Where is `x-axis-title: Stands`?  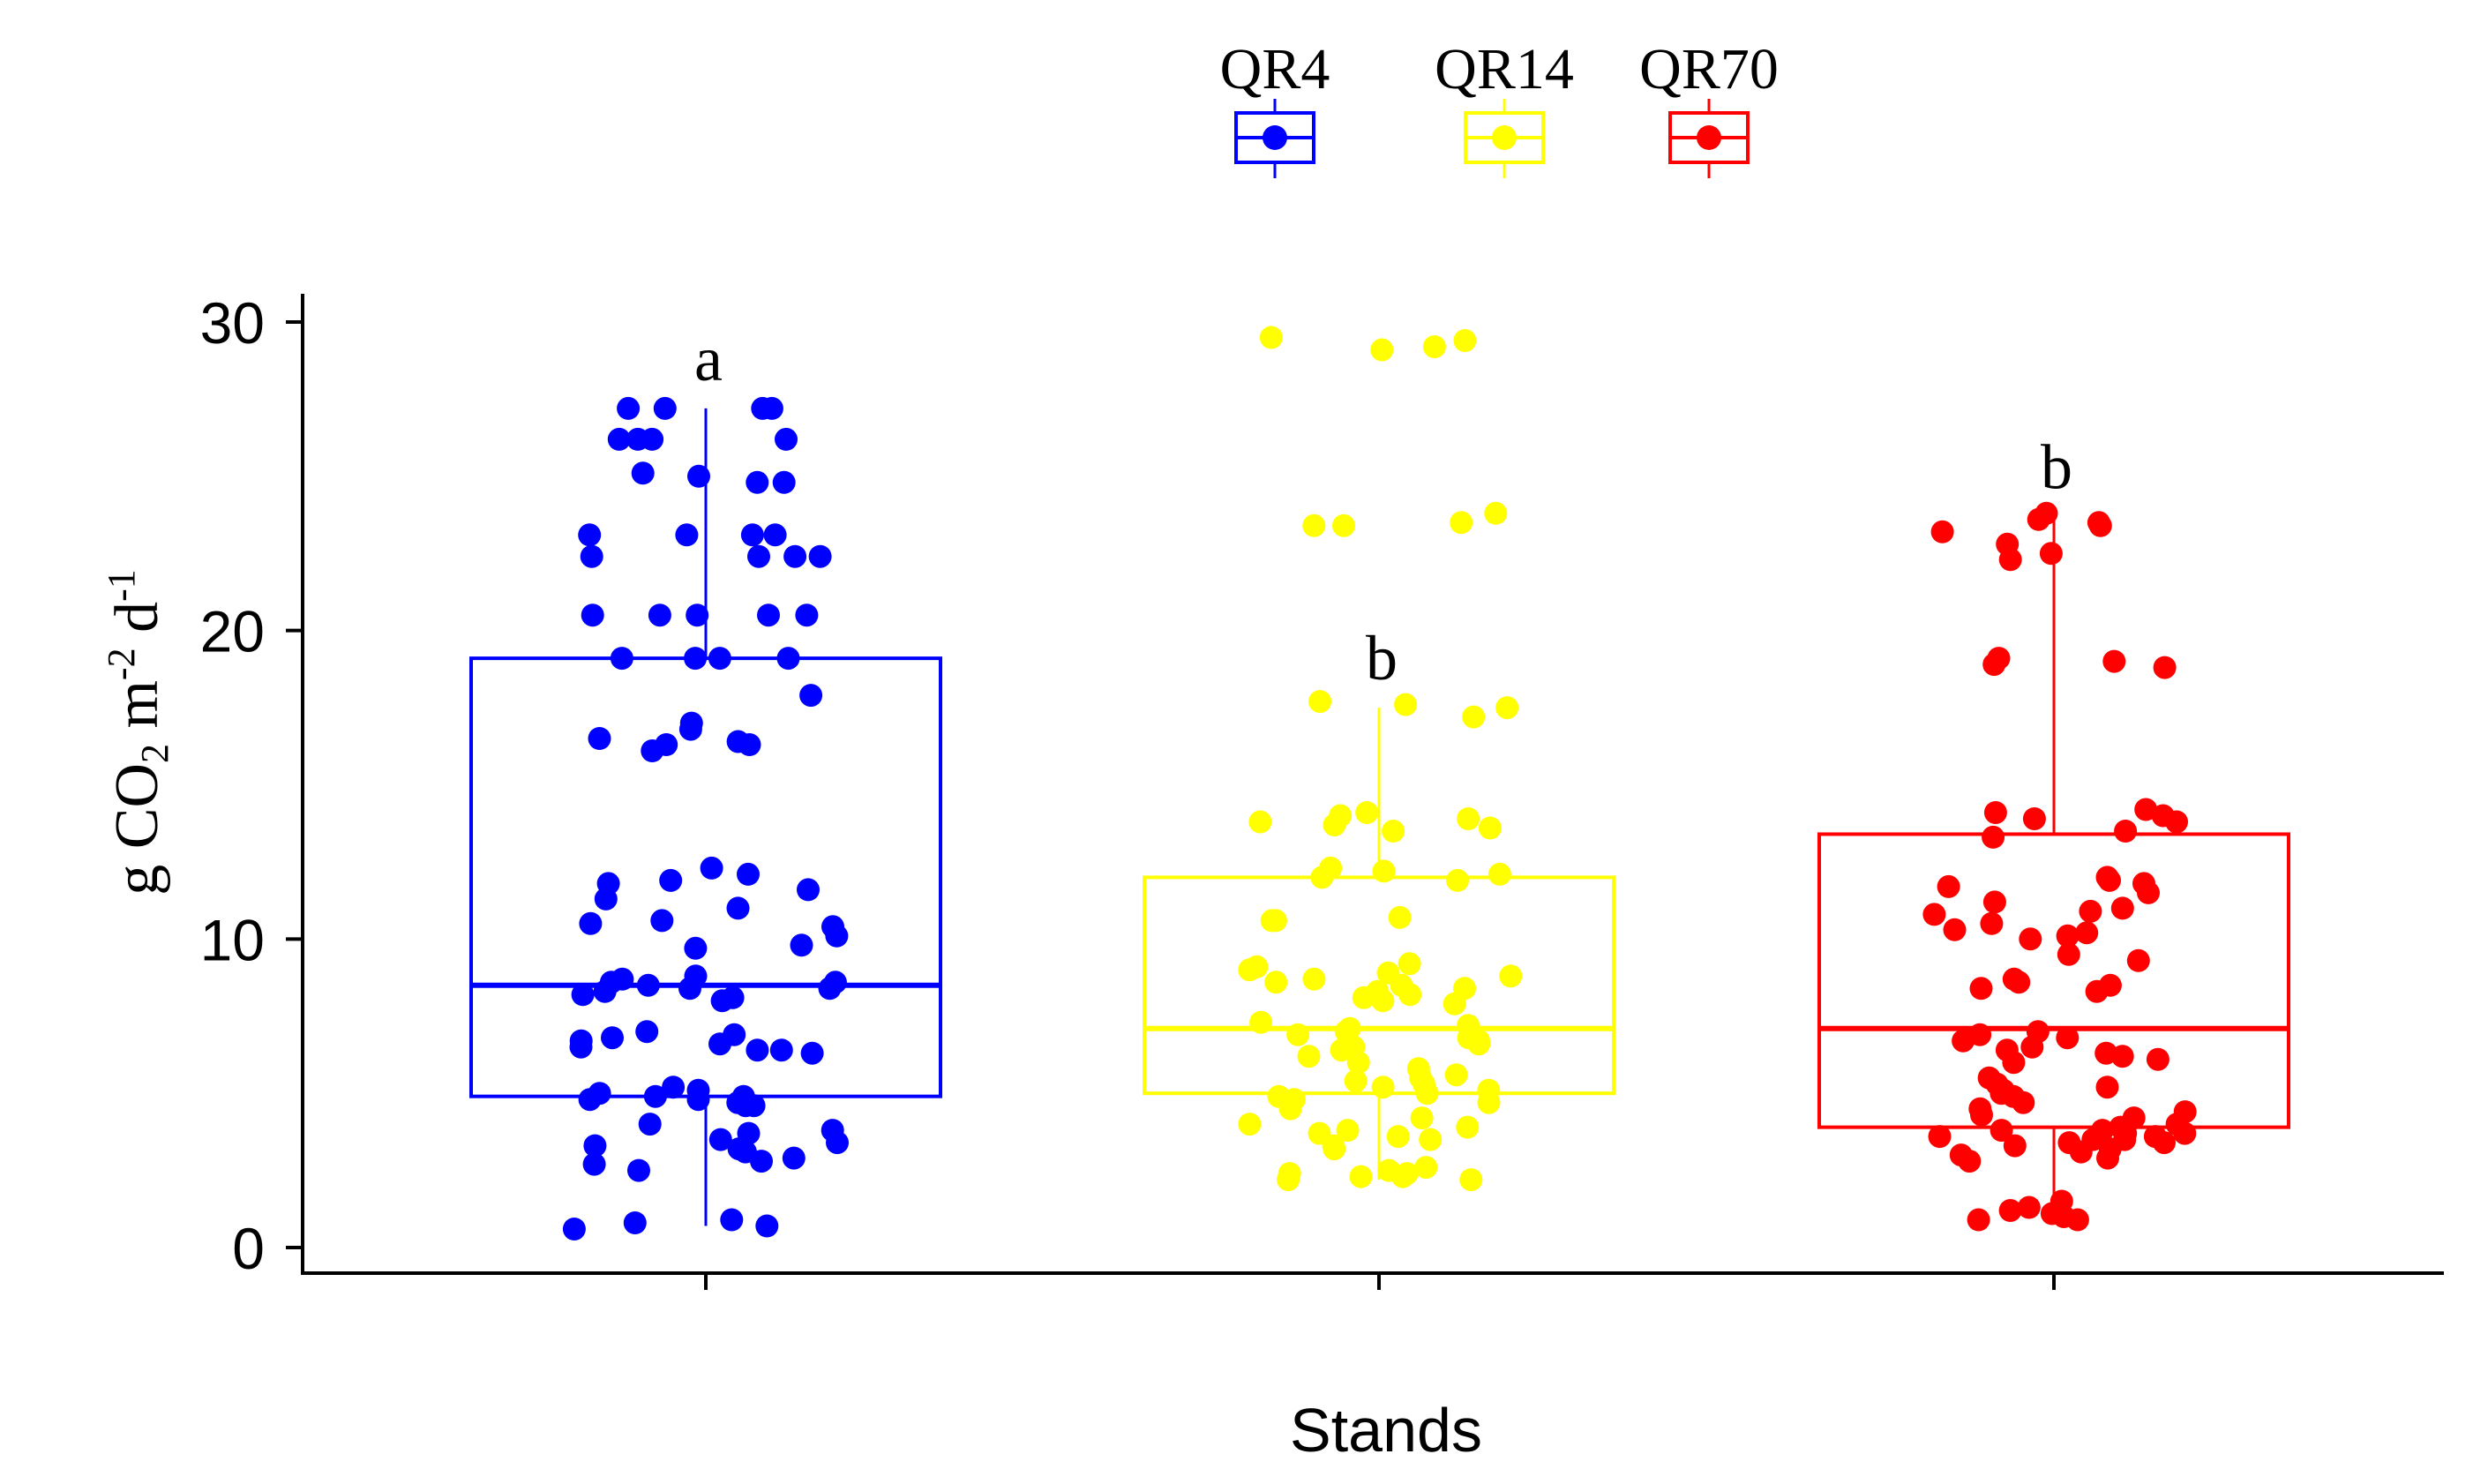 x-axis-title: Stands is located at coordinates (1386, 1430).